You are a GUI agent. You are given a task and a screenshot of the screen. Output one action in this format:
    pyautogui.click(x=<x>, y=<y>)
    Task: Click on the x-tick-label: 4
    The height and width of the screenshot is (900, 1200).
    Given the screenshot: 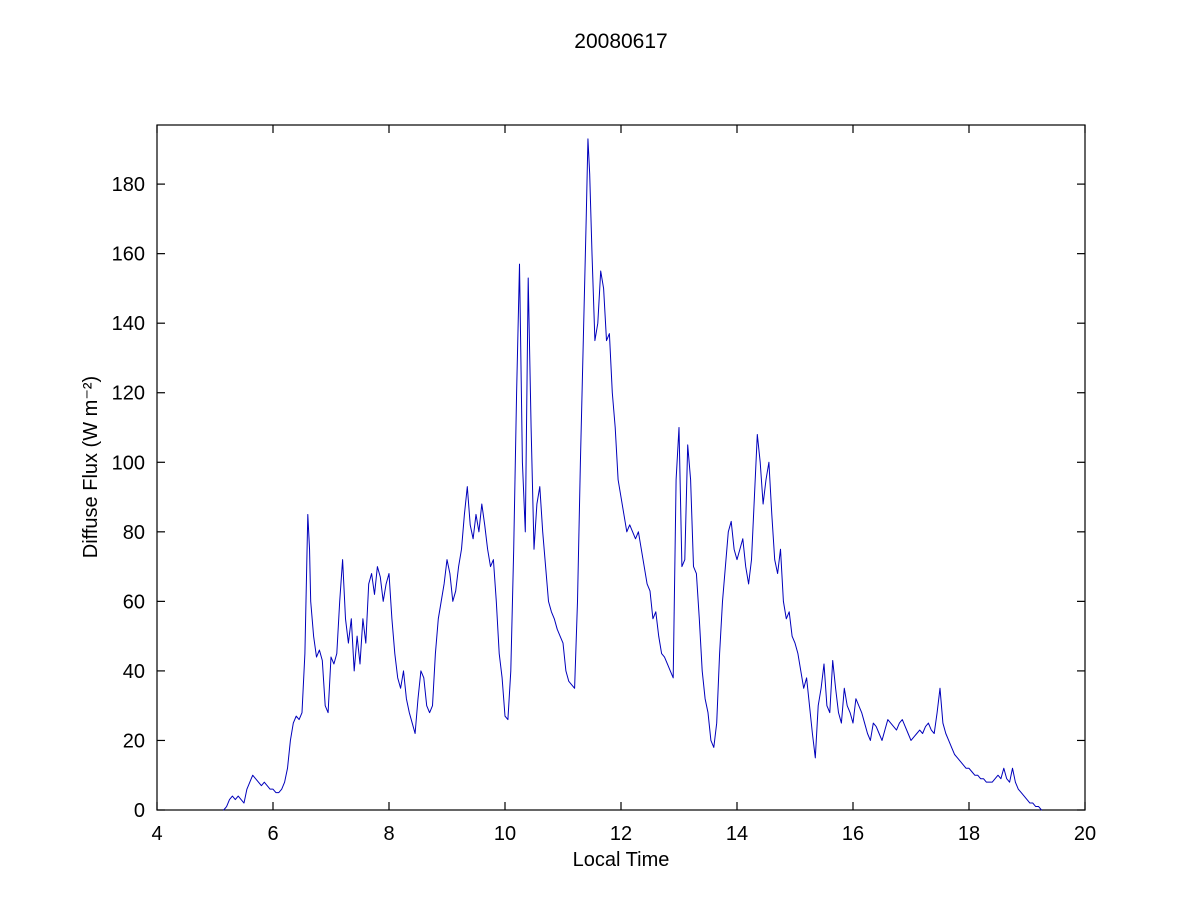 What is the action you would take?
    pyautogui.click(x=156, y=834)
    